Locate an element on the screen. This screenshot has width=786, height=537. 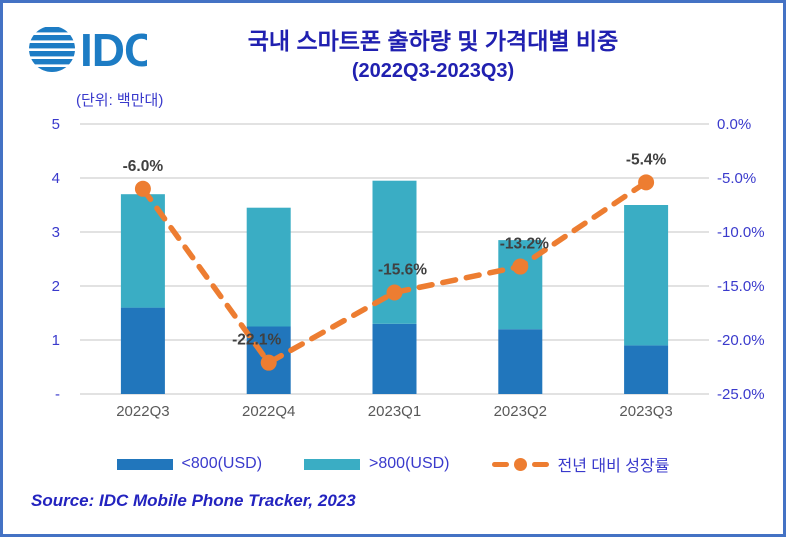
left-axis-tick: 3 is located at coordinates (56, 232).